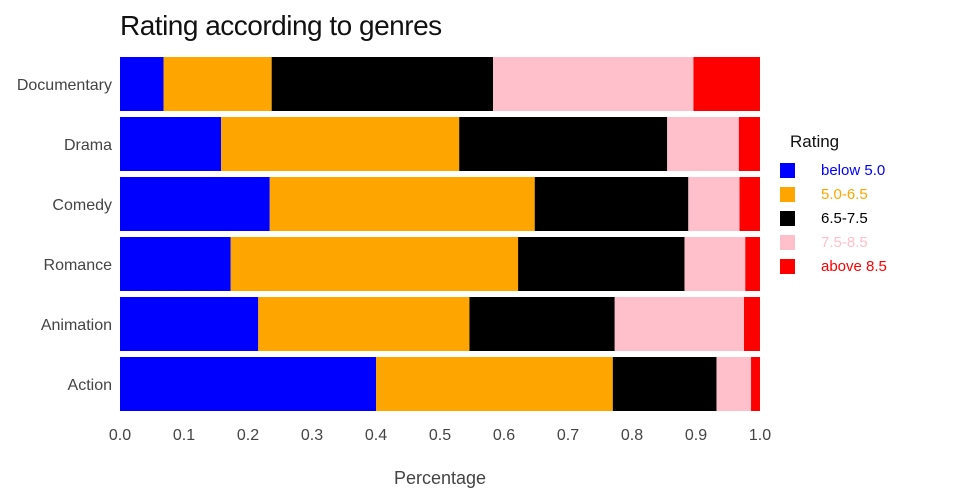  Describe the element at coordinates (844, 194) in the screenshot. I see `legend-label: 5.0-6.5` at that location.